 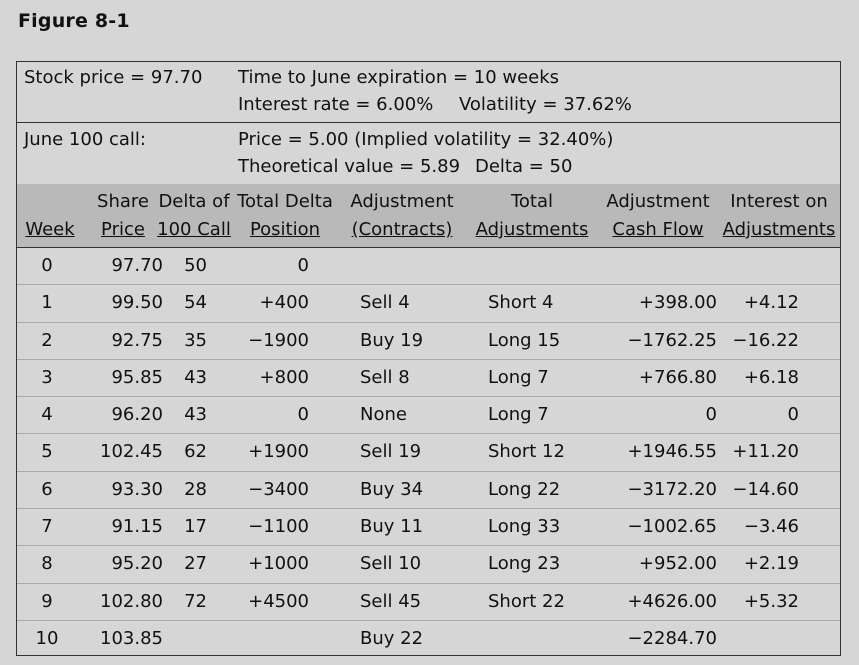 I want to click on interest-cell: −3.46, so click(x=771, y=527).